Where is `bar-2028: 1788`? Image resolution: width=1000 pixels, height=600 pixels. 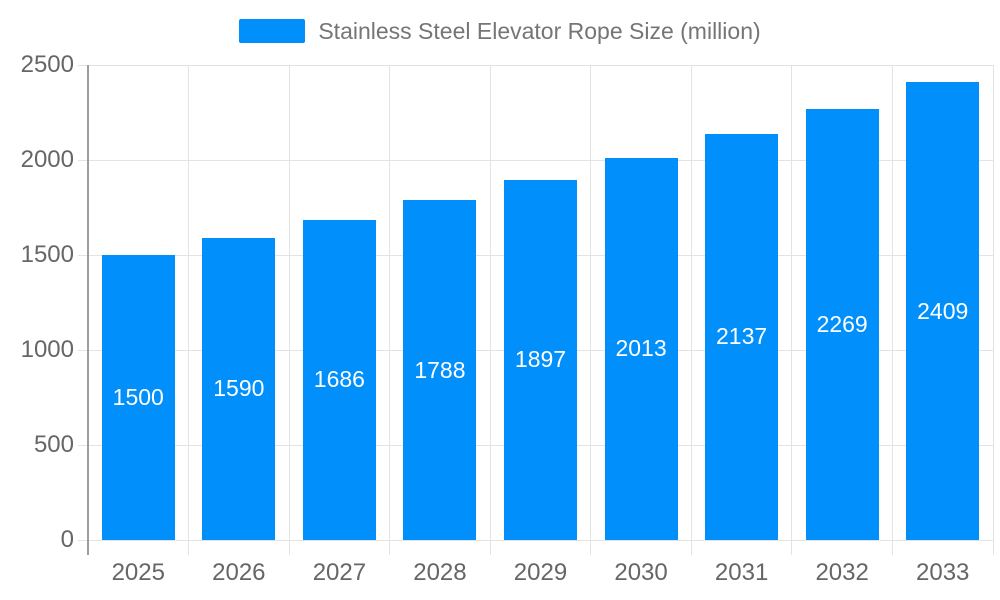 bar-2028: 1788 is located at coordinates (440, 370).